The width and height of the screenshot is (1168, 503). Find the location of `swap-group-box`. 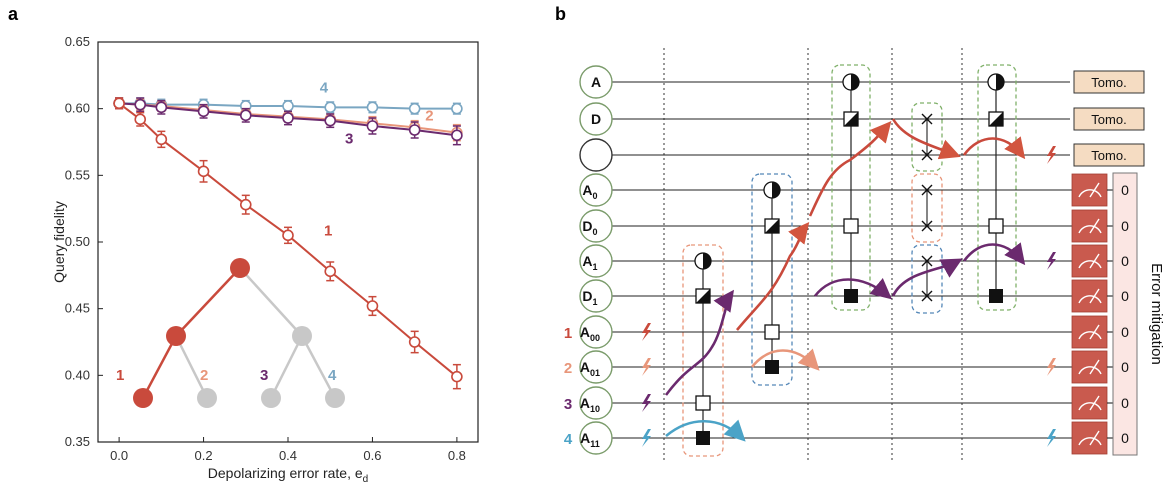

swap-group-box is located at coordinates (927, 208).